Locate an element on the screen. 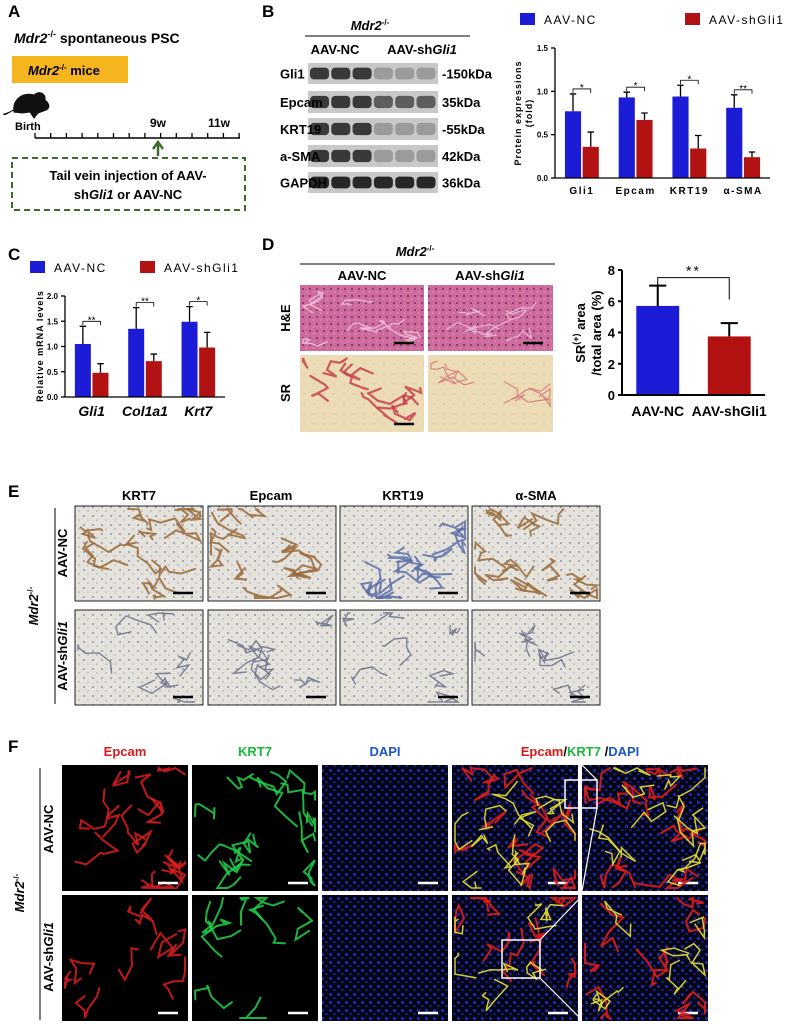 Image resolution: width=790 pixels, height=1026 pixels. group-label: AAV-shGli1 is located at coordinates (422, 49).